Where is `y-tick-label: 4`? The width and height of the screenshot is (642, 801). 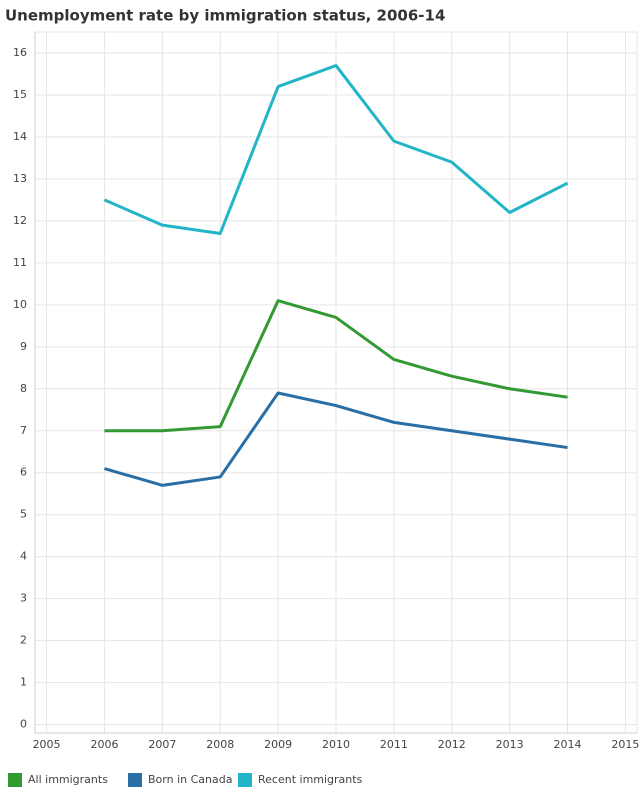 y-tick-label: 4 is located at coordinates (23, 556).